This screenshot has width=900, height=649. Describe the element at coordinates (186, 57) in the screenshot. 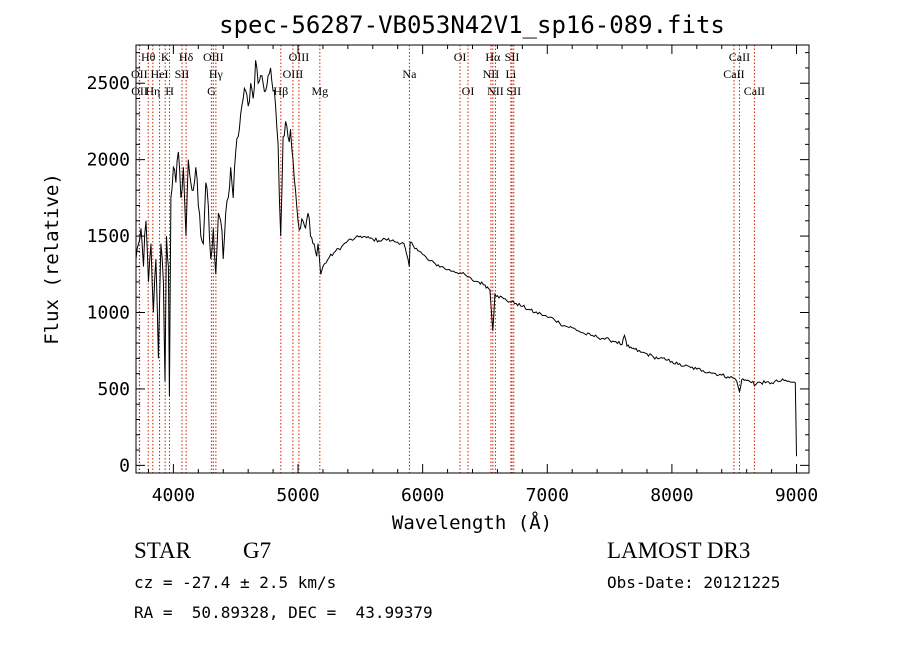

I see `line-marker-label: Hδ` at that location.